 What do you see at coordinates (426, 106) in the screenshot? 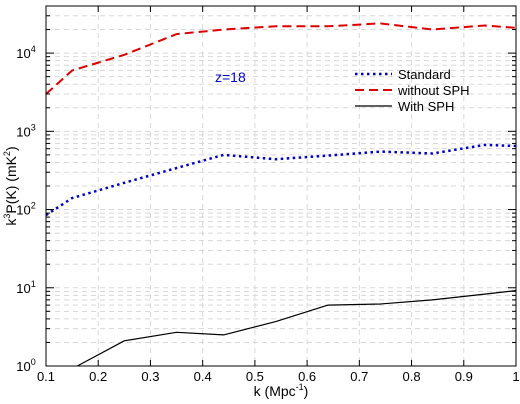
I see `legend-label-with-sph: With SPH` at bounding box center [426, 106].